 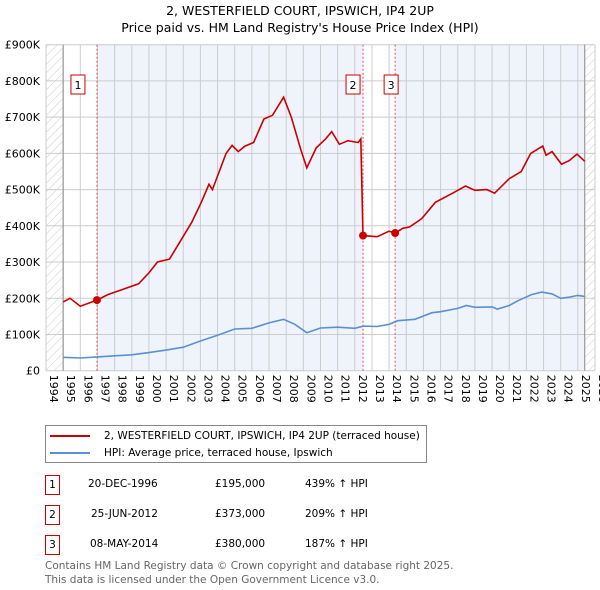 I want to click on sale-number-badge: 2, so click(x=52, y=515).